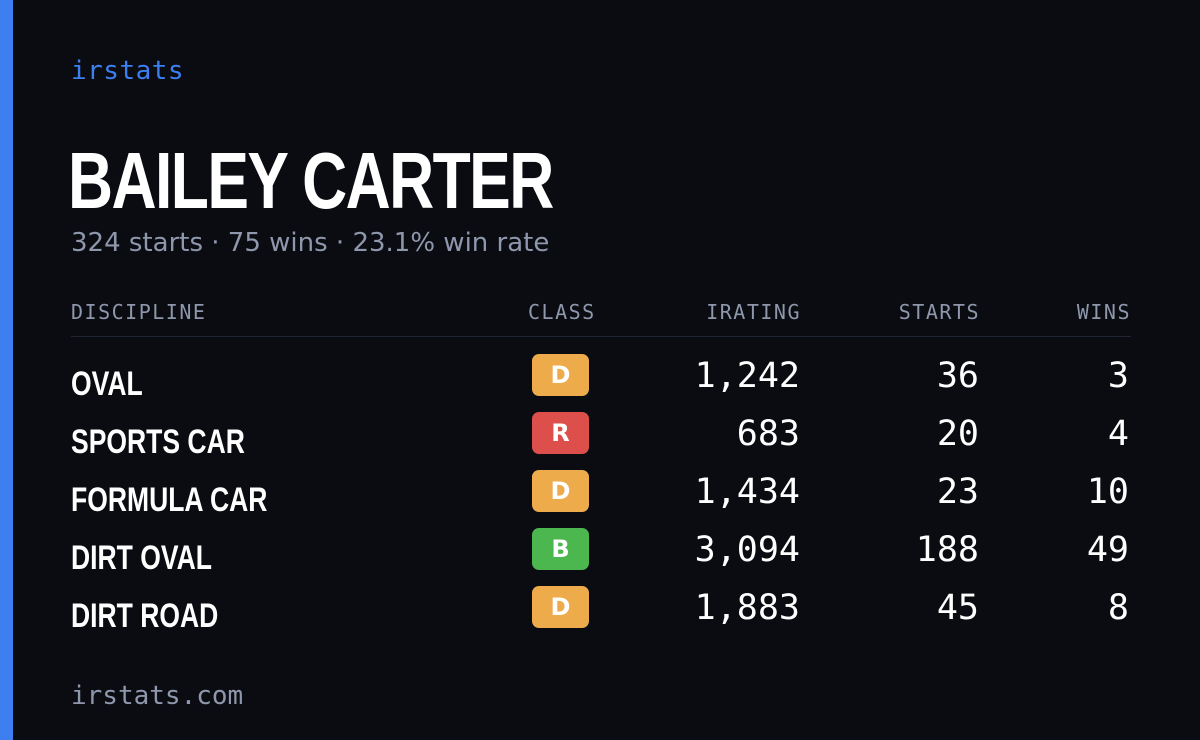 The width and height of the screenshot is (1200, 740). What do you see at coordinates (1118, 434) in the screenshot?
I see `wins-value: 4` at bounding box center [1118, 434].